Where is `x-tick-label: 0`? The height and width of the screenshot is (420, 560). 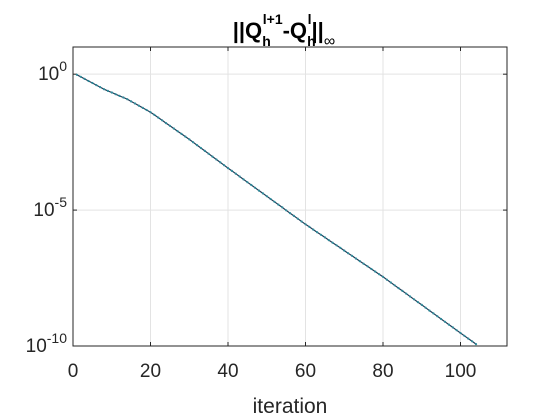
x-tick-label: 0 is located at coordinates (73, 371).